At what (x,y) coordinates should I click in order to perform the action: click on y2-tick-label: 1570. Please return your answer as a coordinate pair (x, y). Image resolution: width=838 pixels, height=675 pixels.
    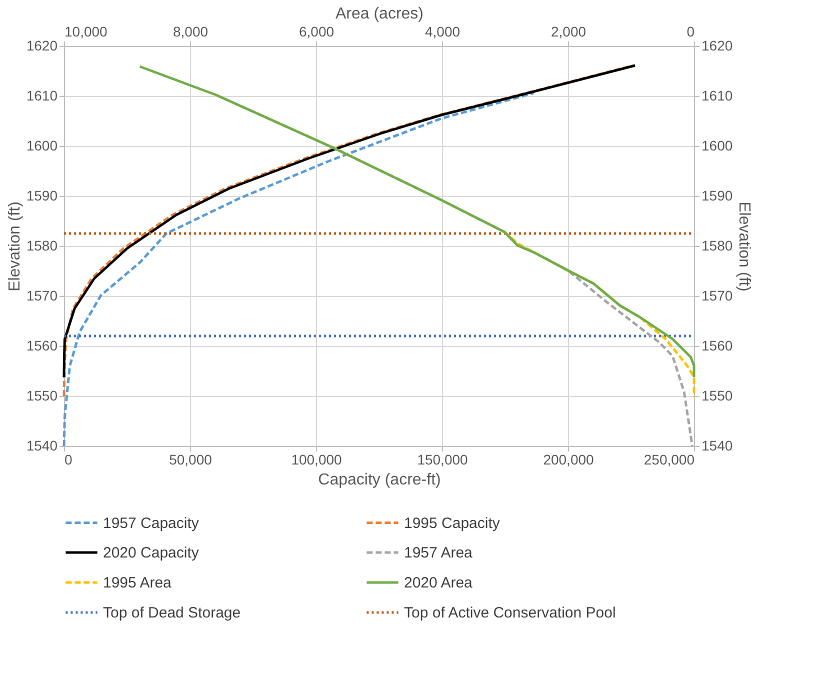
    Looking at the image, I should click on (717, 296).